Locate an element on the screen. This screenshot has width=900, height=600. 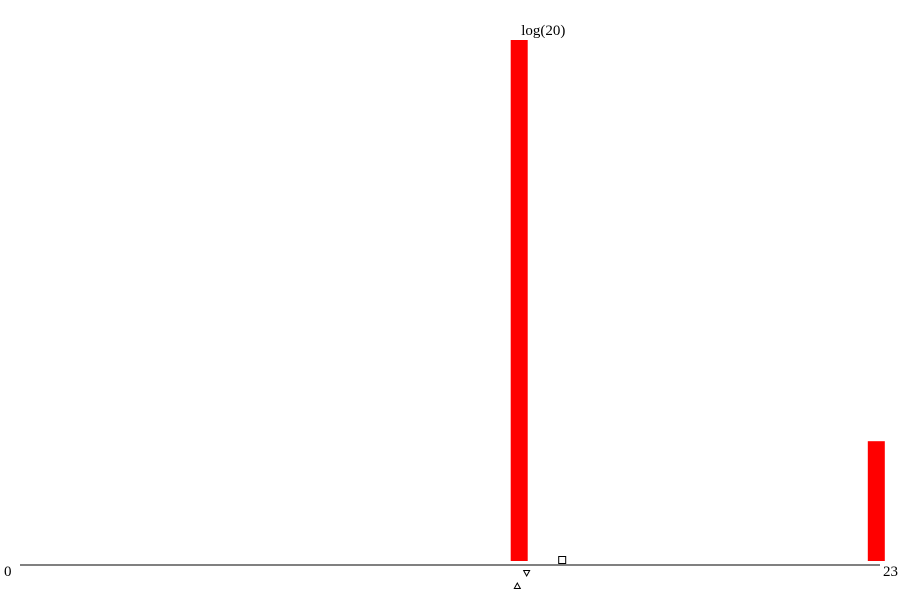
x-axis-min-label: 0 is located at coordinates (8, 572).